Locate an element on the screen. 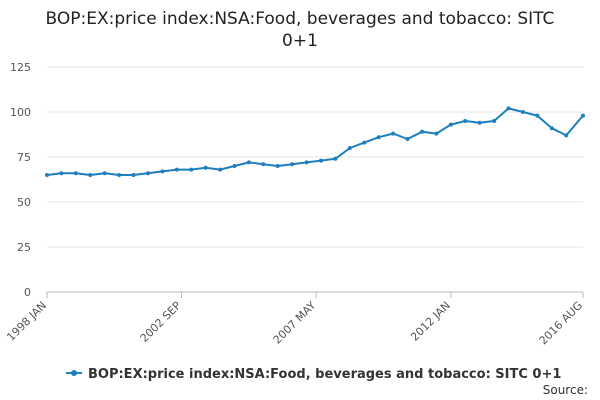 The image size is (600, 400). source-label: Source: is located at coordinates (565, 390).